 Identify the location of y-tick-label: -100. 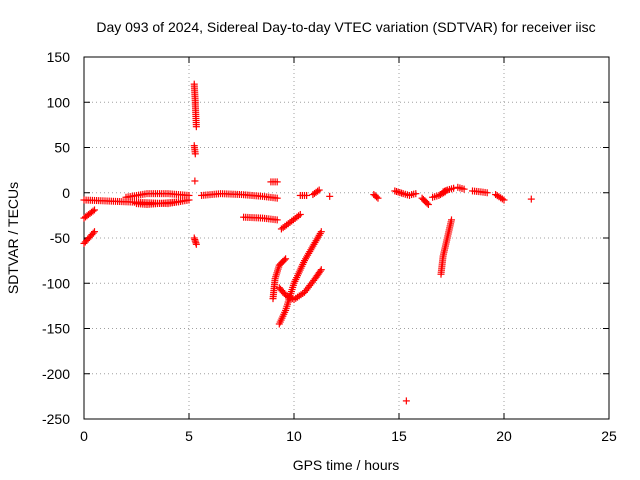
(56, 283).